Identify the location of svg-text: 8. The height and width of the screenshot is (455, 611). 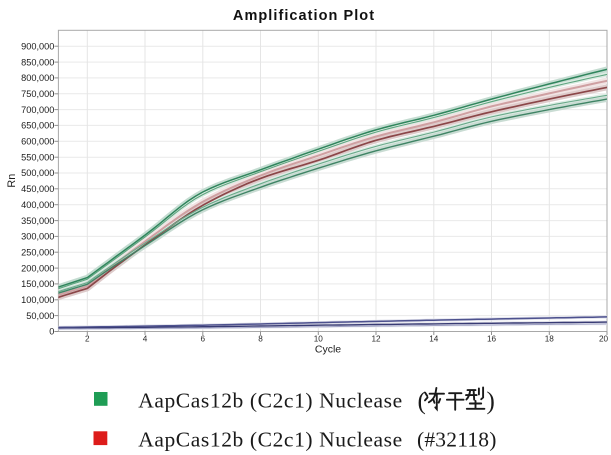
(260, 339).